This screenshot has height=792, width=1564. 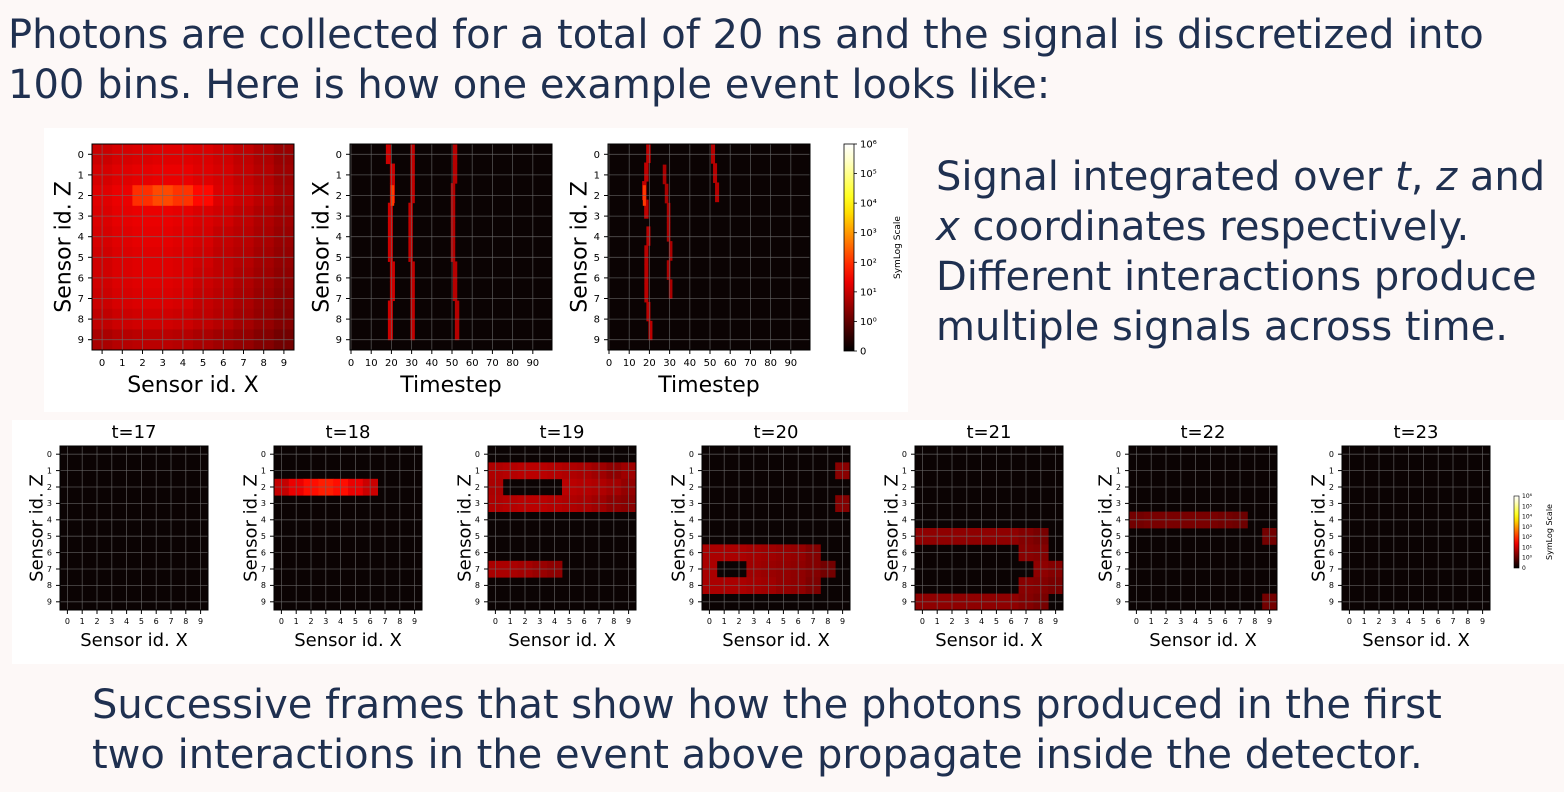 What do you see at coordinates (904, 520) in the screenshot?
I see `y-tick-label: 4` at bounding box center [904, 520].